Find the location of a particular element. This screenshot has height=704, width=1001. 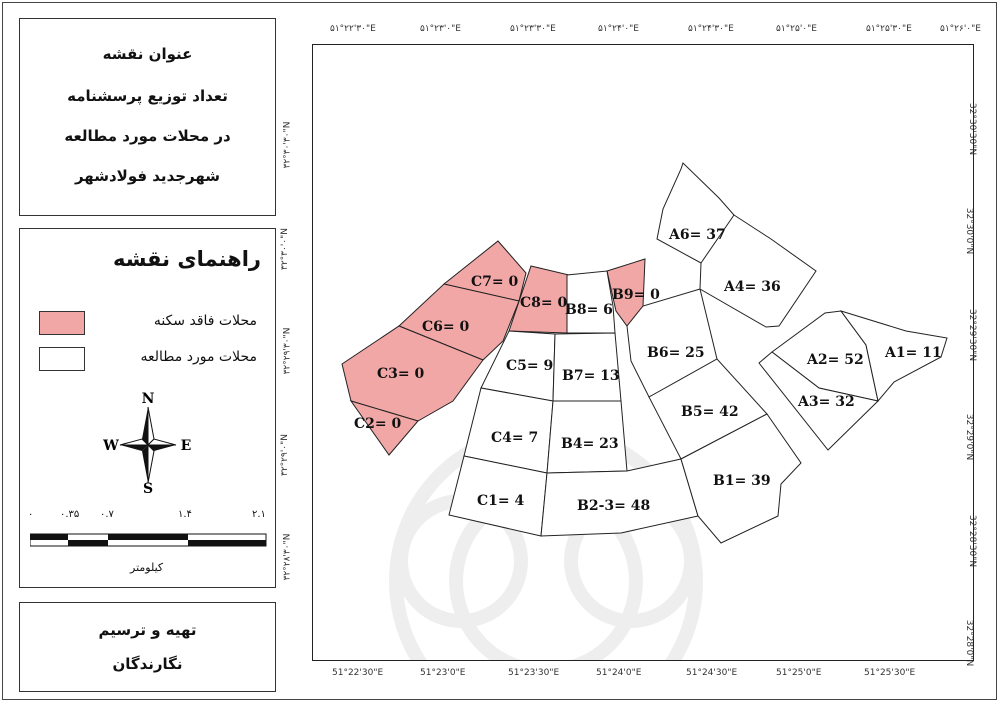

coord-top-1: ۵۱°۲۳'۰"E is located at coordinates (440, 29).